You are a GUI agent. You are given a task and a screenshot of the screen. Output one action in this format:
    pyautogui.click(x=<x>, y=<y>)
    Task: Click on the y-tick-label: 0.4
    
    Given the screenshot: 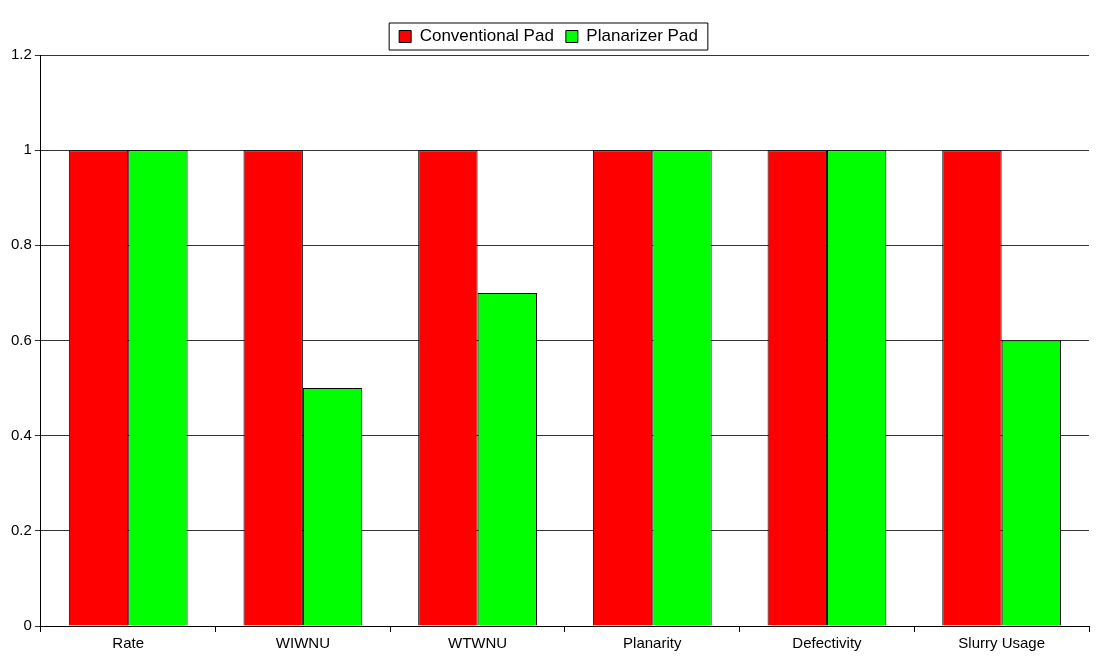 What is the action you would take?
    pyautogui.click(x=21, y=434)
    